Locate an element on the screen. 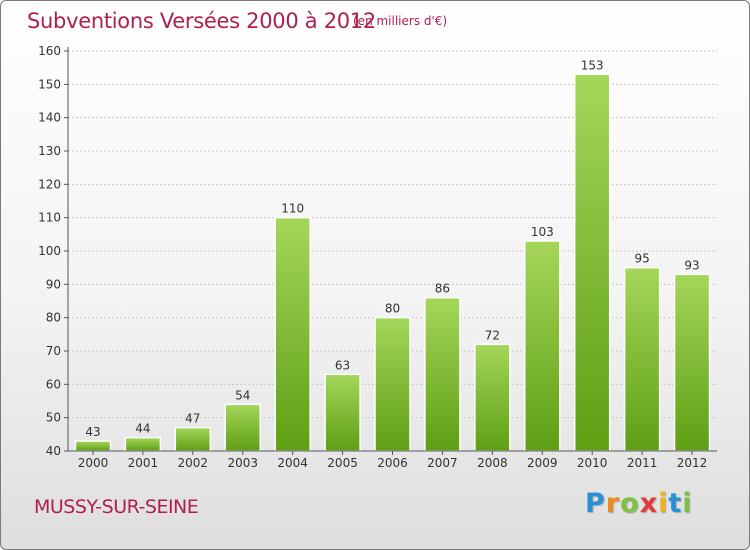 The height and width of the screenshot is (550, 750). proxiti-logo: Proxiti is located at coordinates (640, 508).